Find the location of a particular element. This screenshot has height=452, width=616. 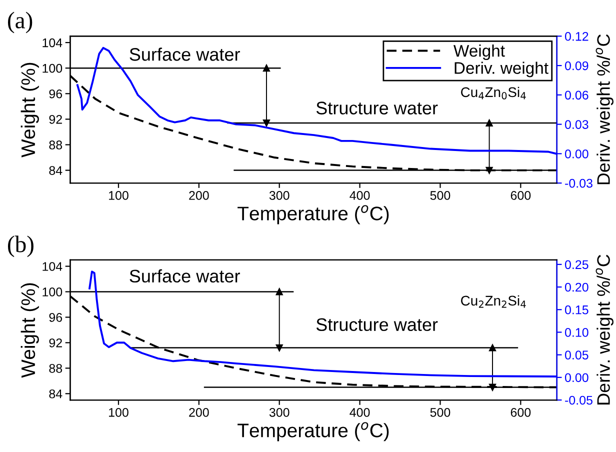

y2-tick-label: 0.15 is located at coordinates (576, 309).